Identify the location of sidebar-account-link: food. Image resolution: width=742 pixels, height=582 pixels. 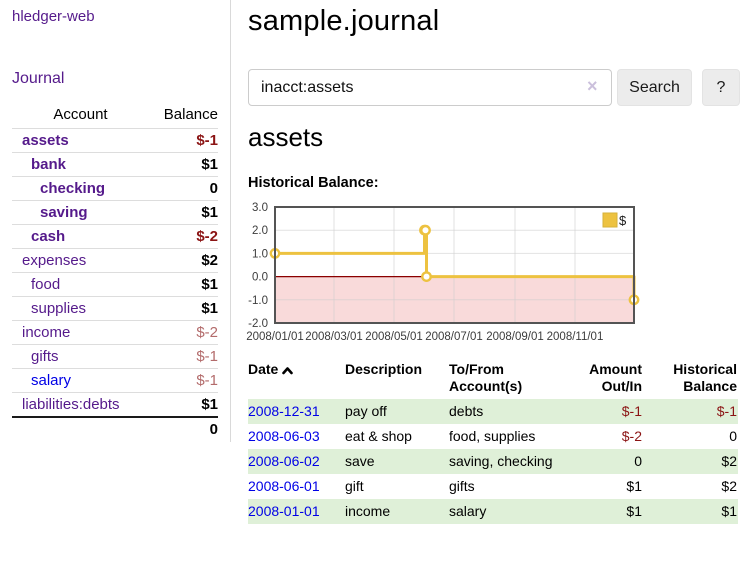
(46, 284).